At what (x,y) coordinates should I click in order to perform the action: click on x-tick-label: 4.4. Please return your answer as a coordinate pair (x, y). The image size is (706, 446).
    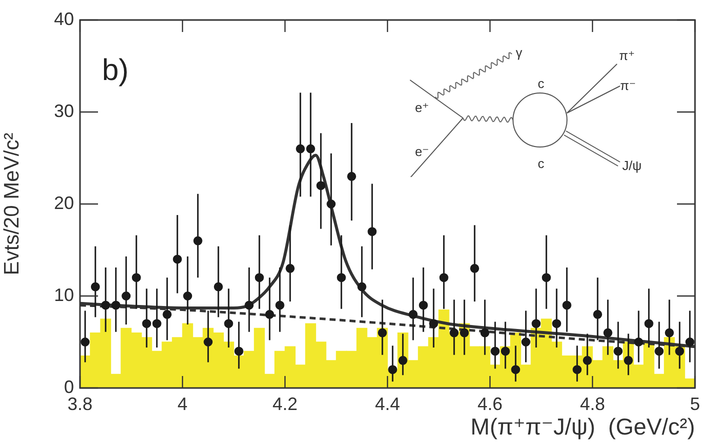
    Looking at the image, I should click on (387, 404).